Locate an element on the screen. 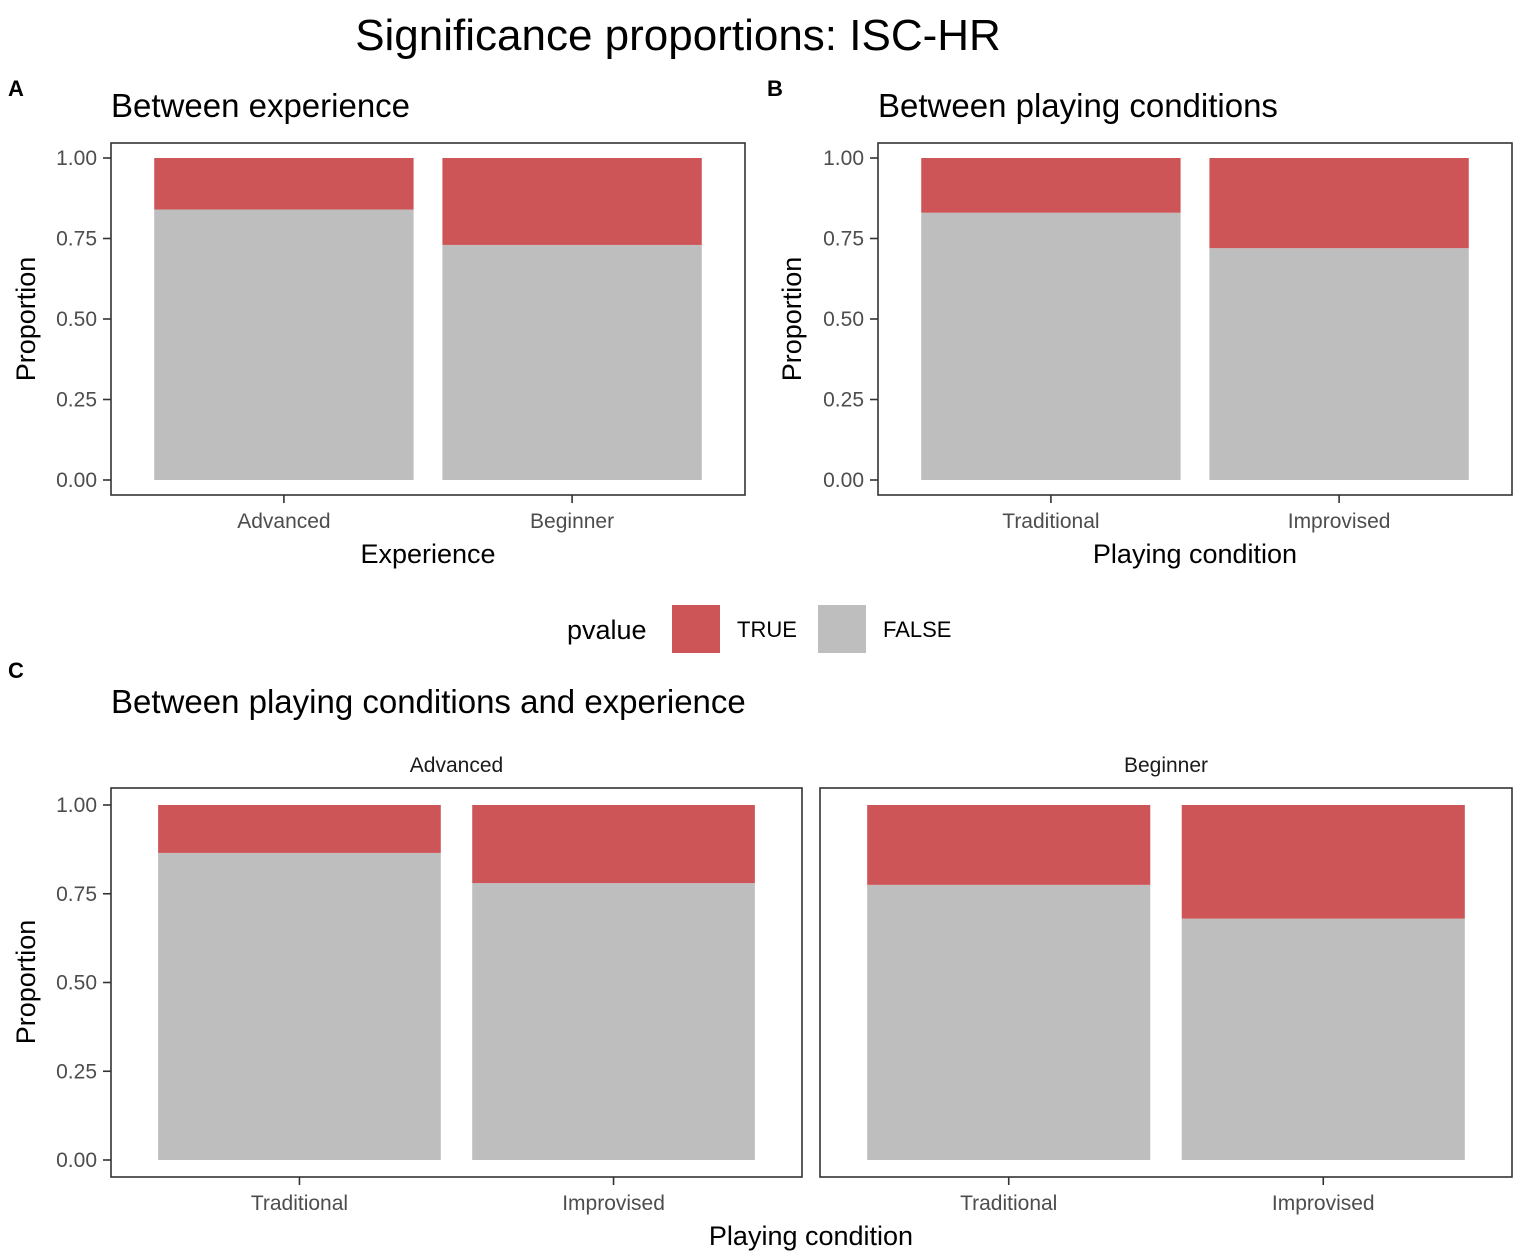  panel-b-y-axis-label: Proportion is located at coordinates (792, 319).